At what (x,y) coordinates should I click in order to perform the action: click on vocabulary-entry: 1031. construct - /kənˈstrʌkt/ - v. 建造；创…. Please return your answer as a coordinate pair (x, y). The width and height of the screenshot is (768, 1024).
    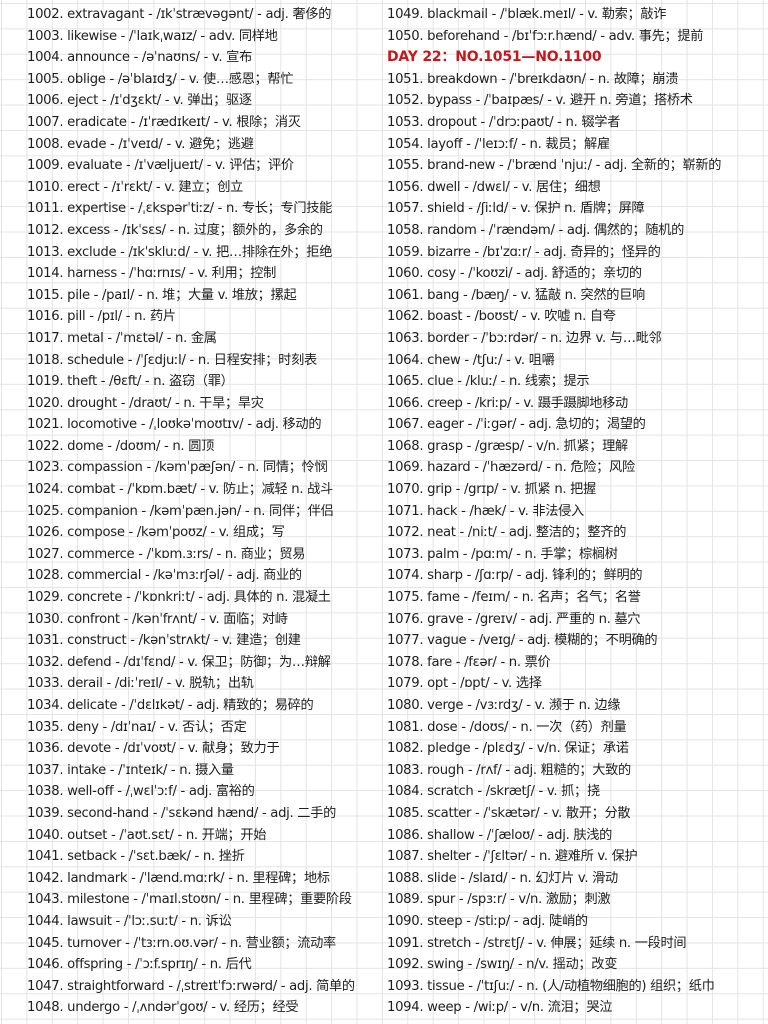
    Looking at the image, I should click on (164, 641).